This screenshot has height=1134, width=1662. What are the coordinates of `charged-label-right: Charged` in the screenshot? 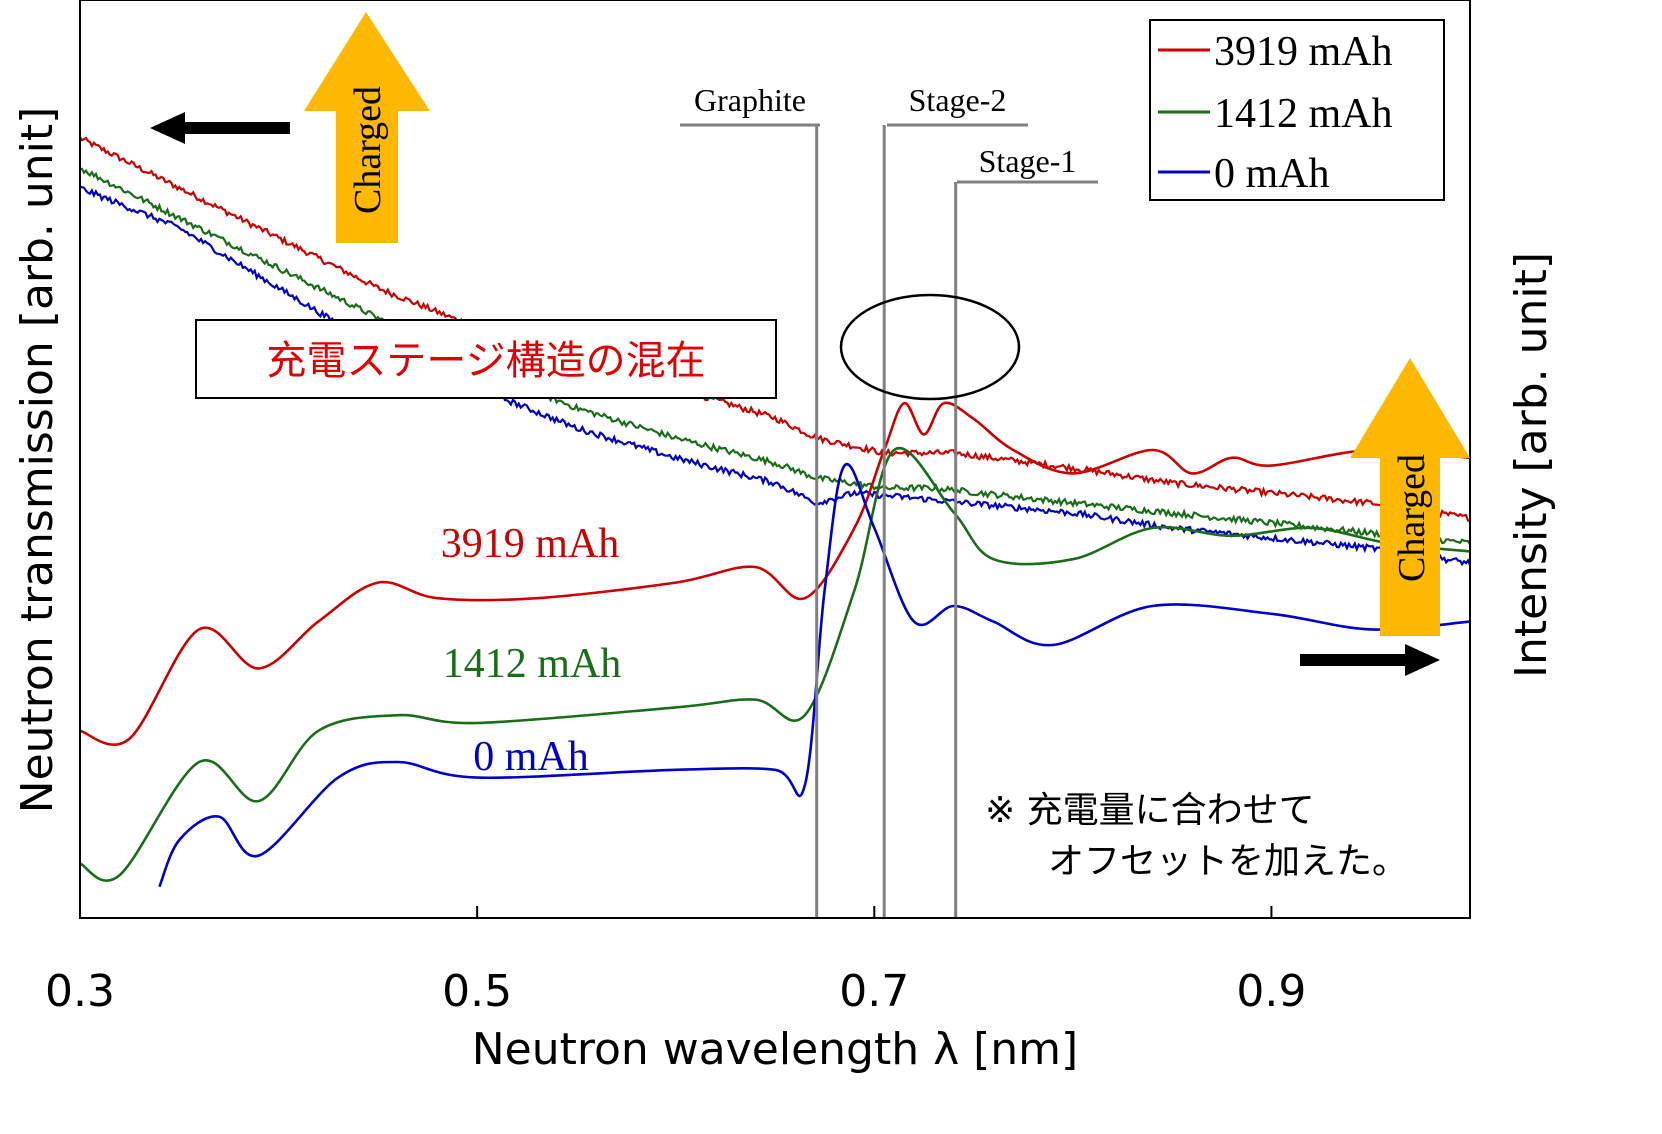 It's located at (1412, 518).